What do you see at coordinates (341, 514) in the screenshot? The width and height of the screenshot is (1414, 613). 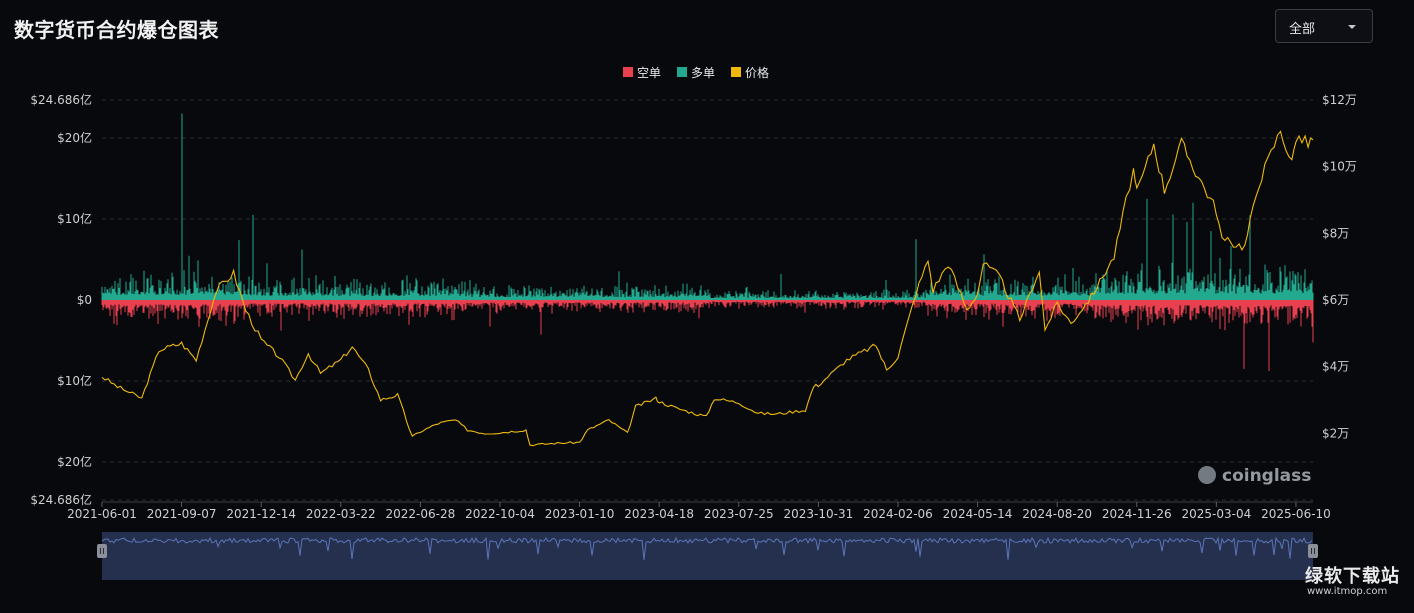 I see `x-tick-label: 2022-03-22` at bounding box center [341, 514].